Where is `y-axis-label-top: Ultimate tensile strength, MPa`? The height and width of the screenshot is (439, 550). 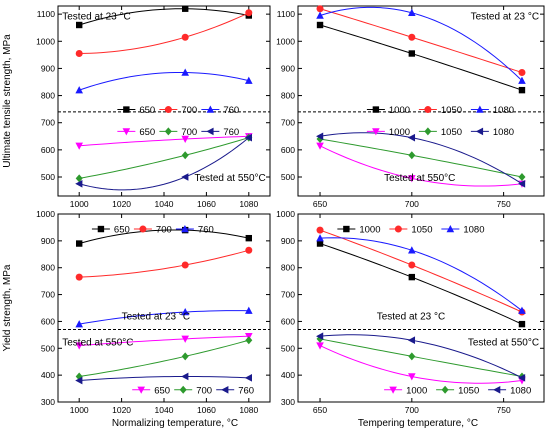 y-axis-label-top: Ultimate tensile strength, MPa is located at coordinates (7, 101).